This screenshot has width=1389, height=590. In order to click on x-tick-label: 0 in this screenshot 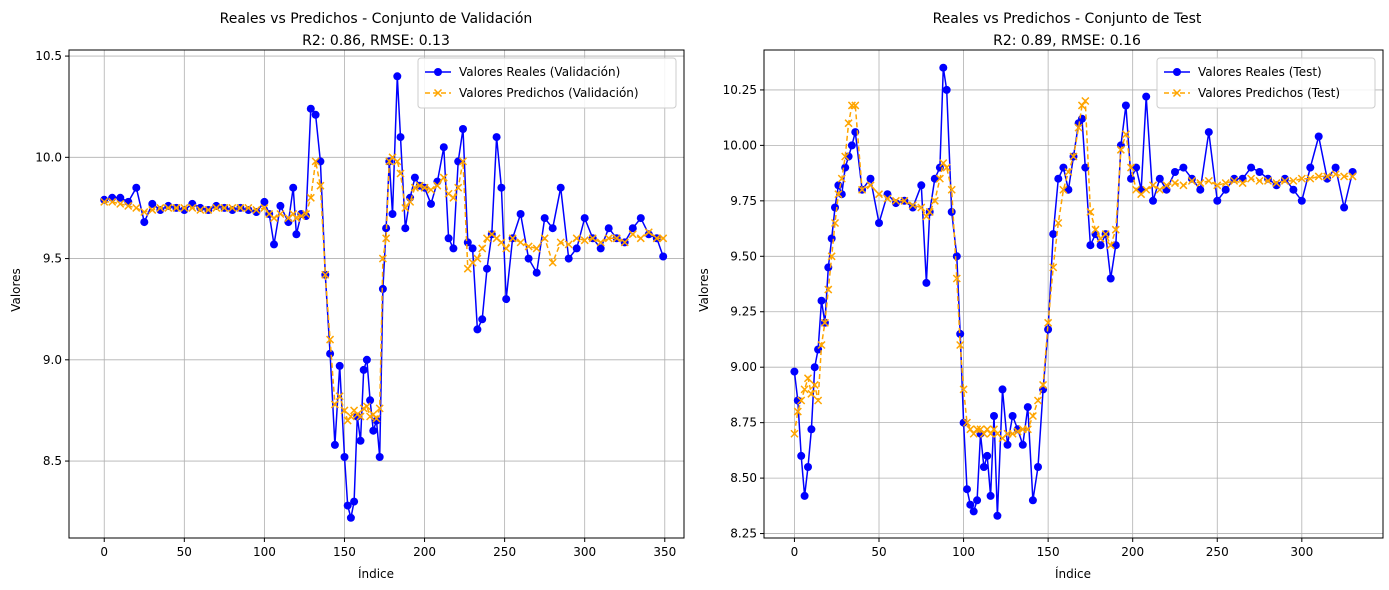, I will do `click(795, 552)`.